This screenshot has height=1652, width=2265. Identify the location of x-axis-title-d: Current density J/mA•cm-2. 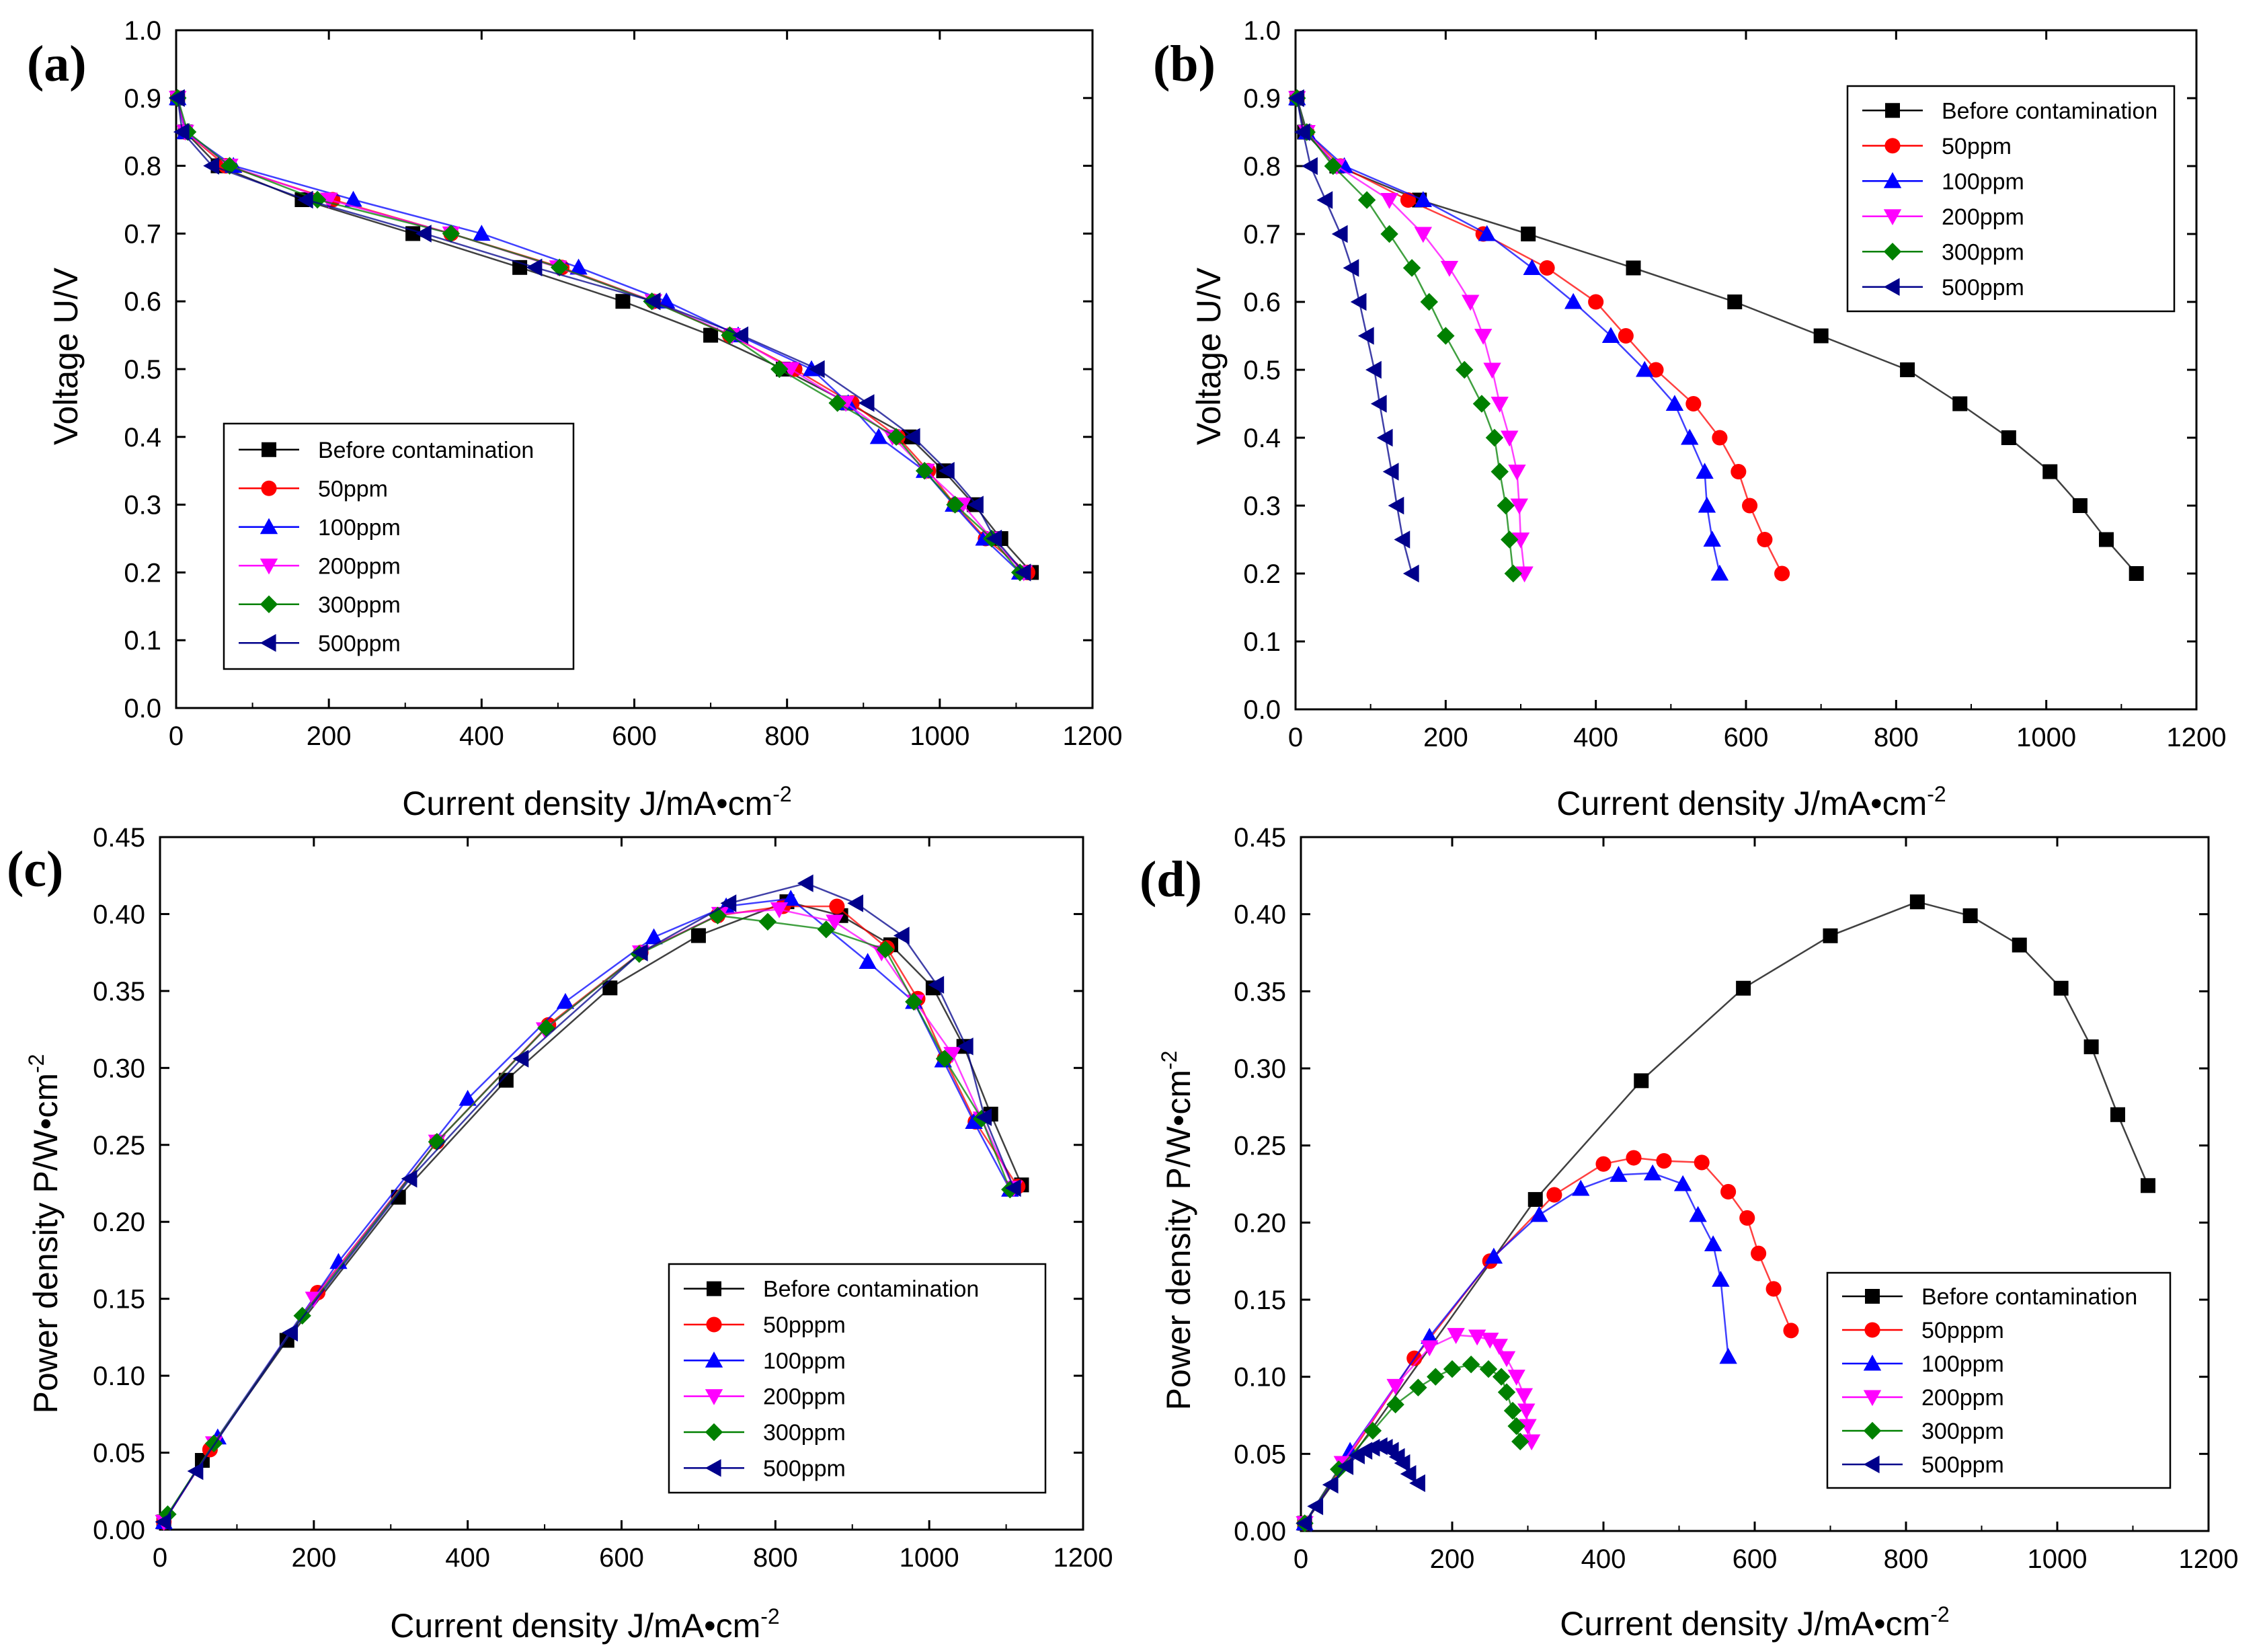
(1754, 1622).